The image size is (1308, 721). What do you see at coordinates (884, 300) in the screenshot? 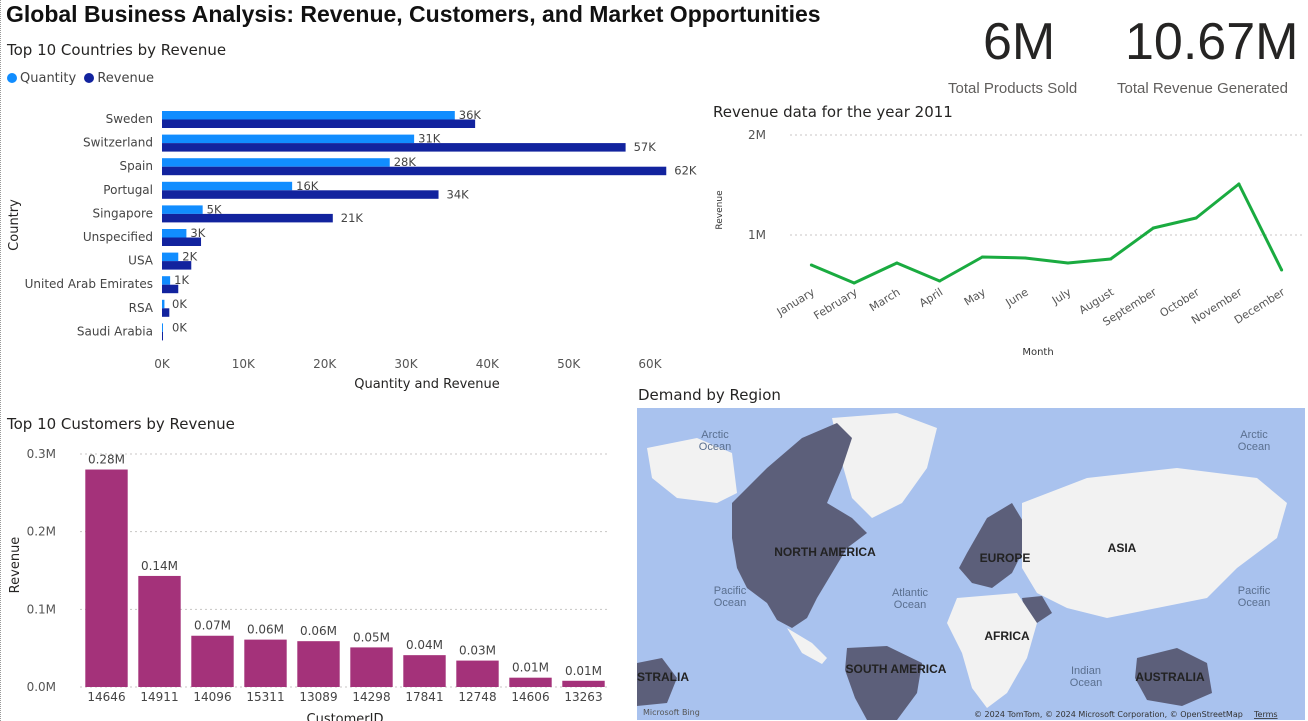
I see `month-label: March` at bounding box center [884, 300].